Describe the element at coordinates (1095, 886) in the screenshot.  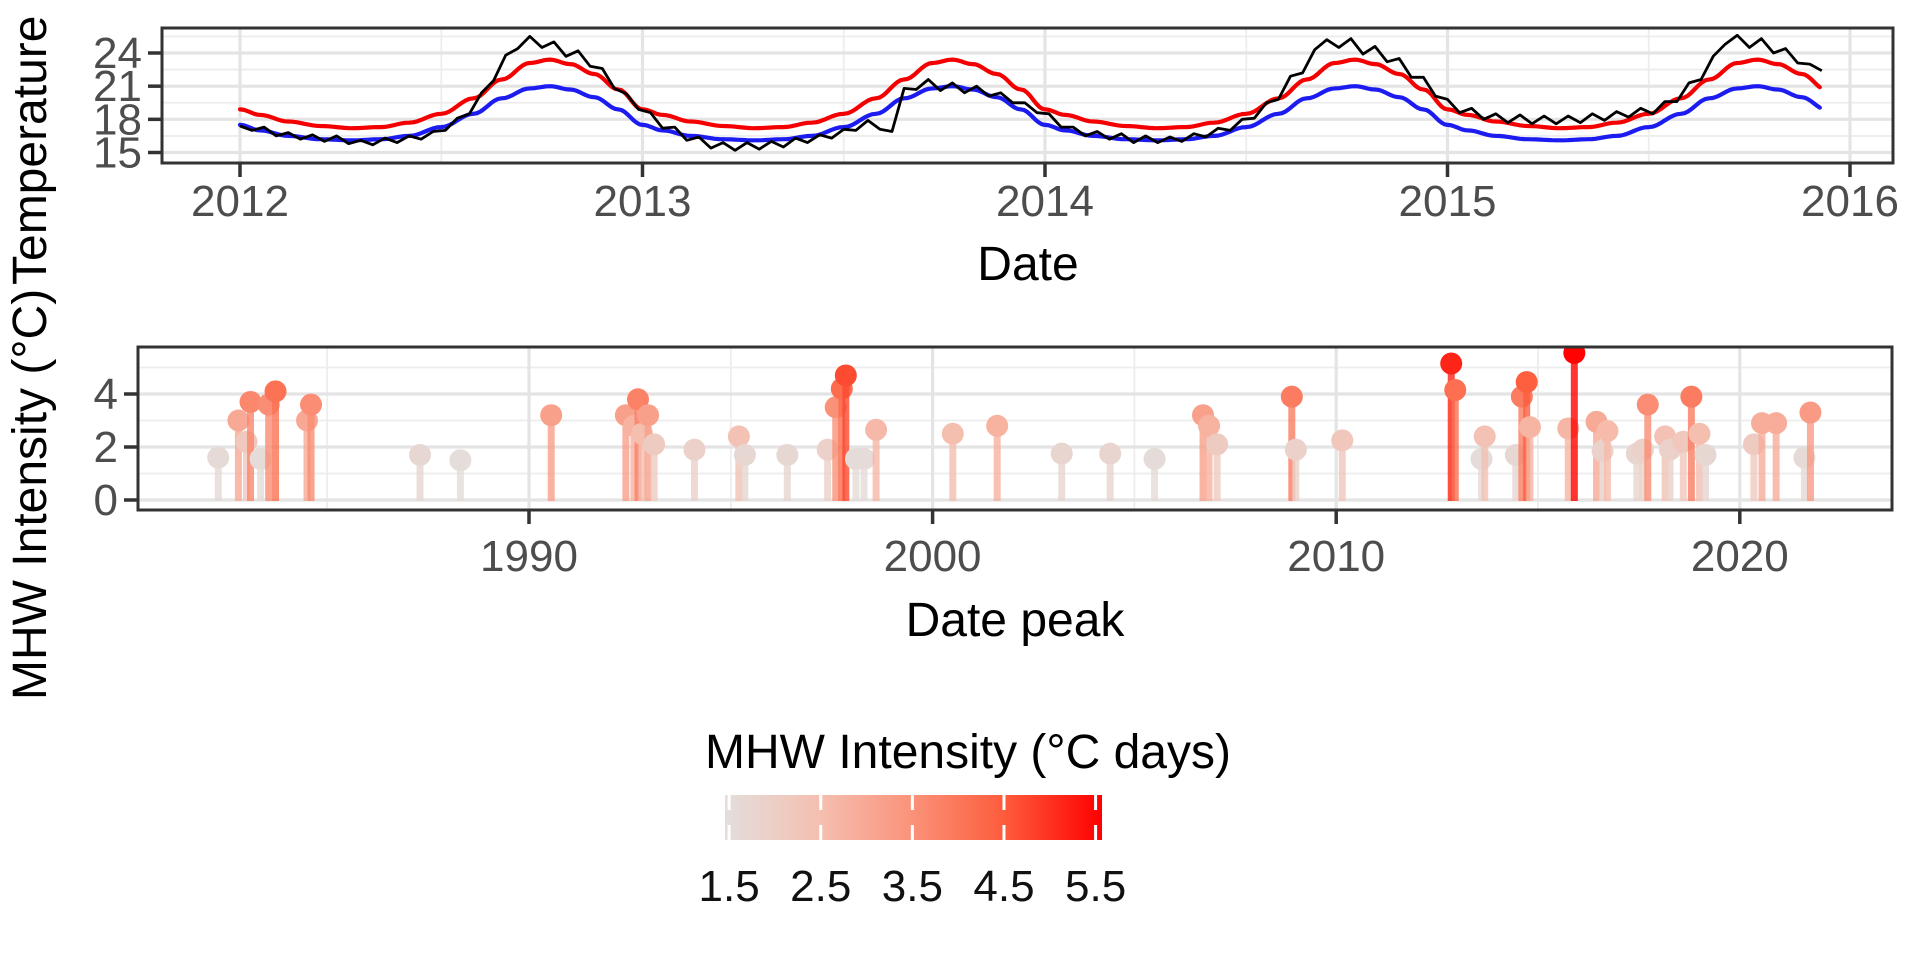
I see `legend-tick-label: 5.5` at that location.